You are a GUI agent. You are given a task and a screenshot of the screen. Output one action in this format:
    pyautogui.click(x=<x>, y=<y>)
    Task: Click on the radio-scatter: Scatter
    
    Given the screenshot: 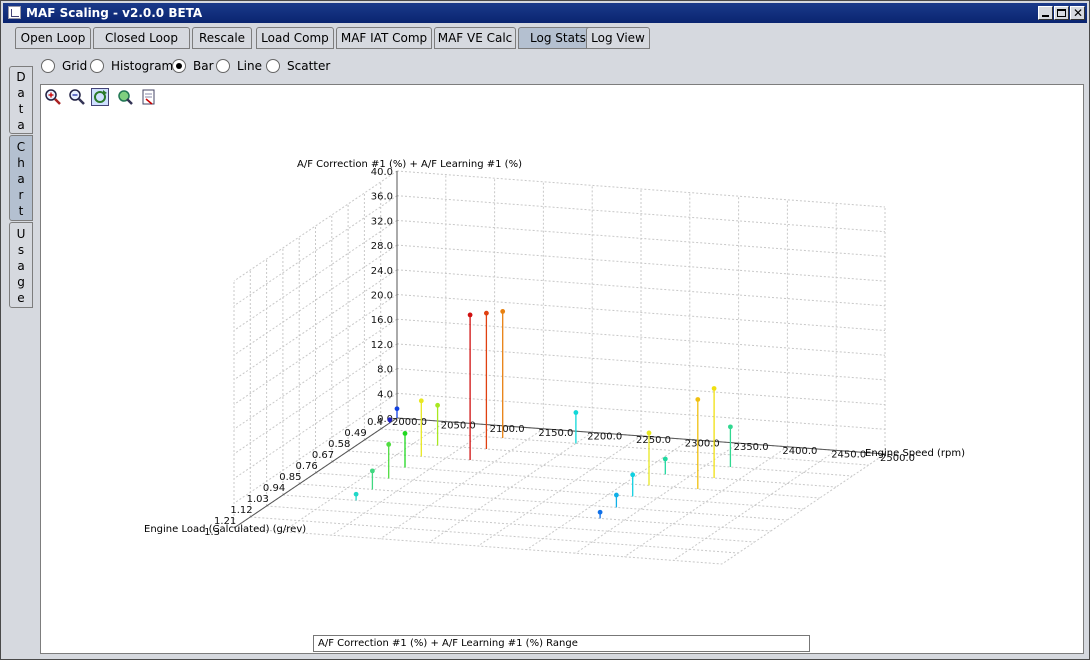 What is the action you would take?
    pyautogui.click(x=298, y=67)
    